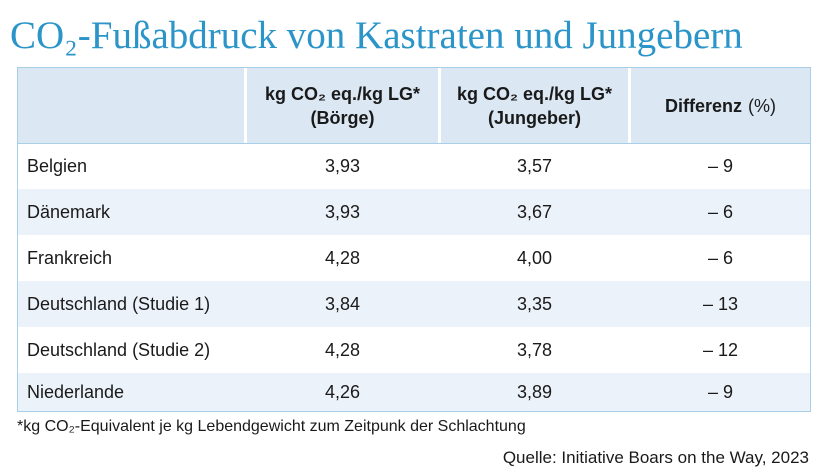 This screenshot has width=836, height=472. I want to click on header-jungeber-label: (Jungeber), so click(534, 117).